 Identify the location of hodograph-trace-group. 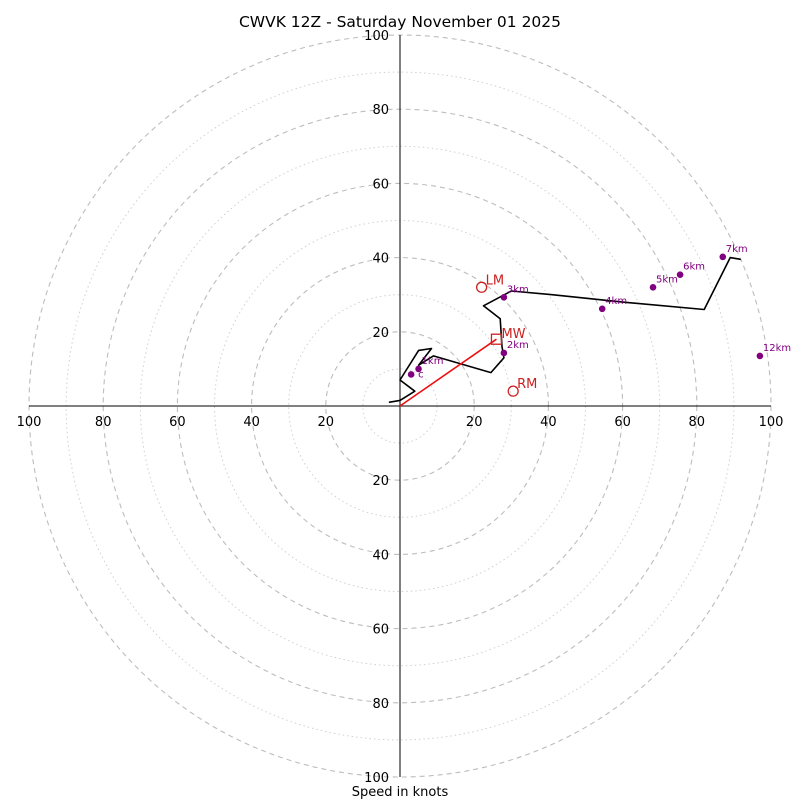
(579, 331).